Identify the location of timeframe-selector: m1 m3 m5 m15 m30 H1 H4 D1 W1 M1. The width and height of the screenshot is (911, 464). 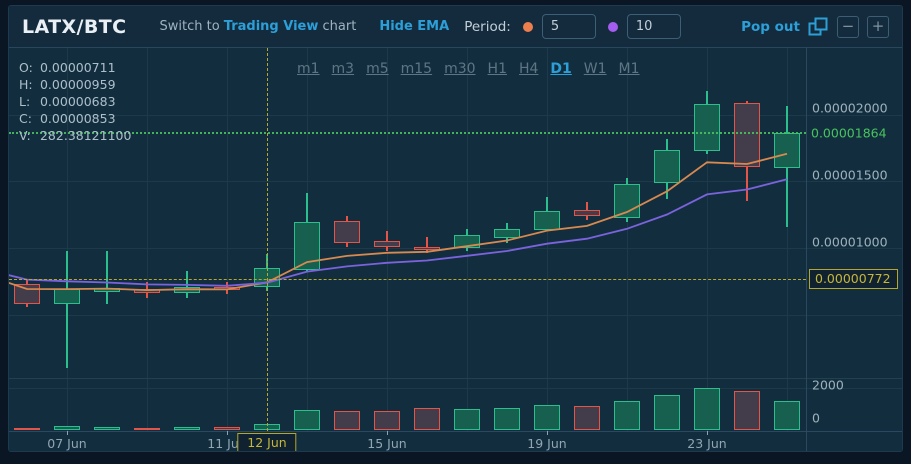
(468, 69).